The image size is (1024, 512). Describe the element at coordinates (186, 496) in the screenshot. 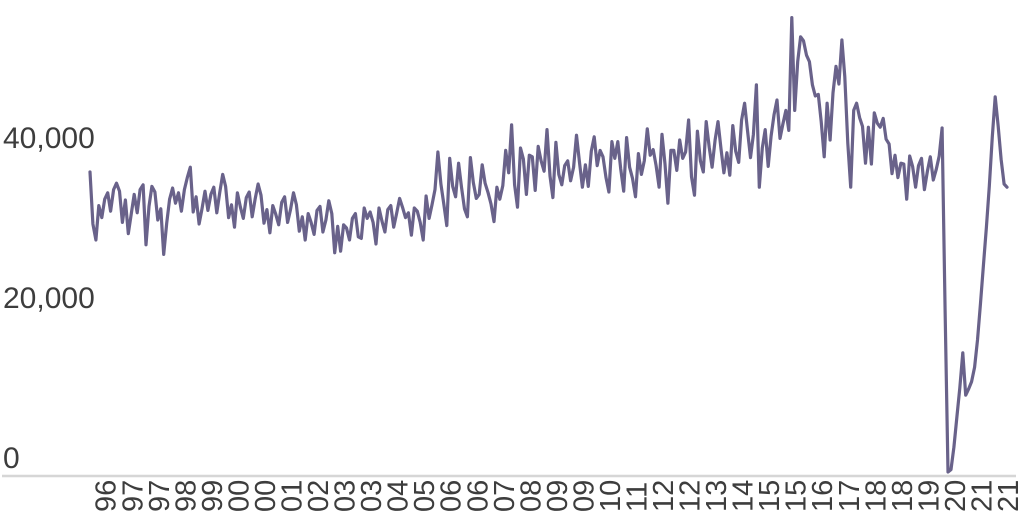

I see `x-tick-label: 98` at that location.